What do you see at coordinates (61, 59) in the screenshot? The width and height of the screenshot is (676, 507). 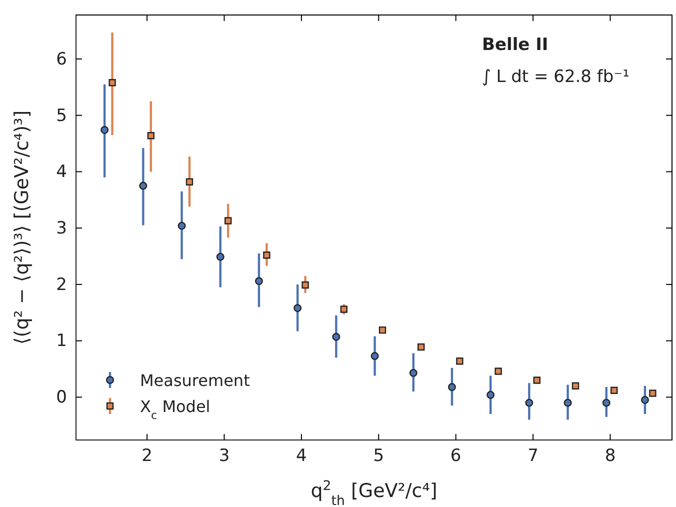 I see `y-tick-label: 6` at bounding box center [61, 59].